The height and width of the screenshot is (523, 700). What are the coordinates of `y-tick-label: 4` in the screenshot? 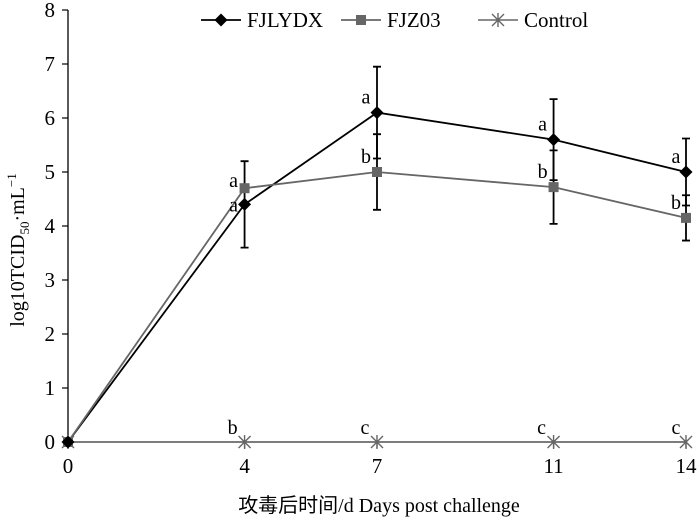 It's located at (50, 226).